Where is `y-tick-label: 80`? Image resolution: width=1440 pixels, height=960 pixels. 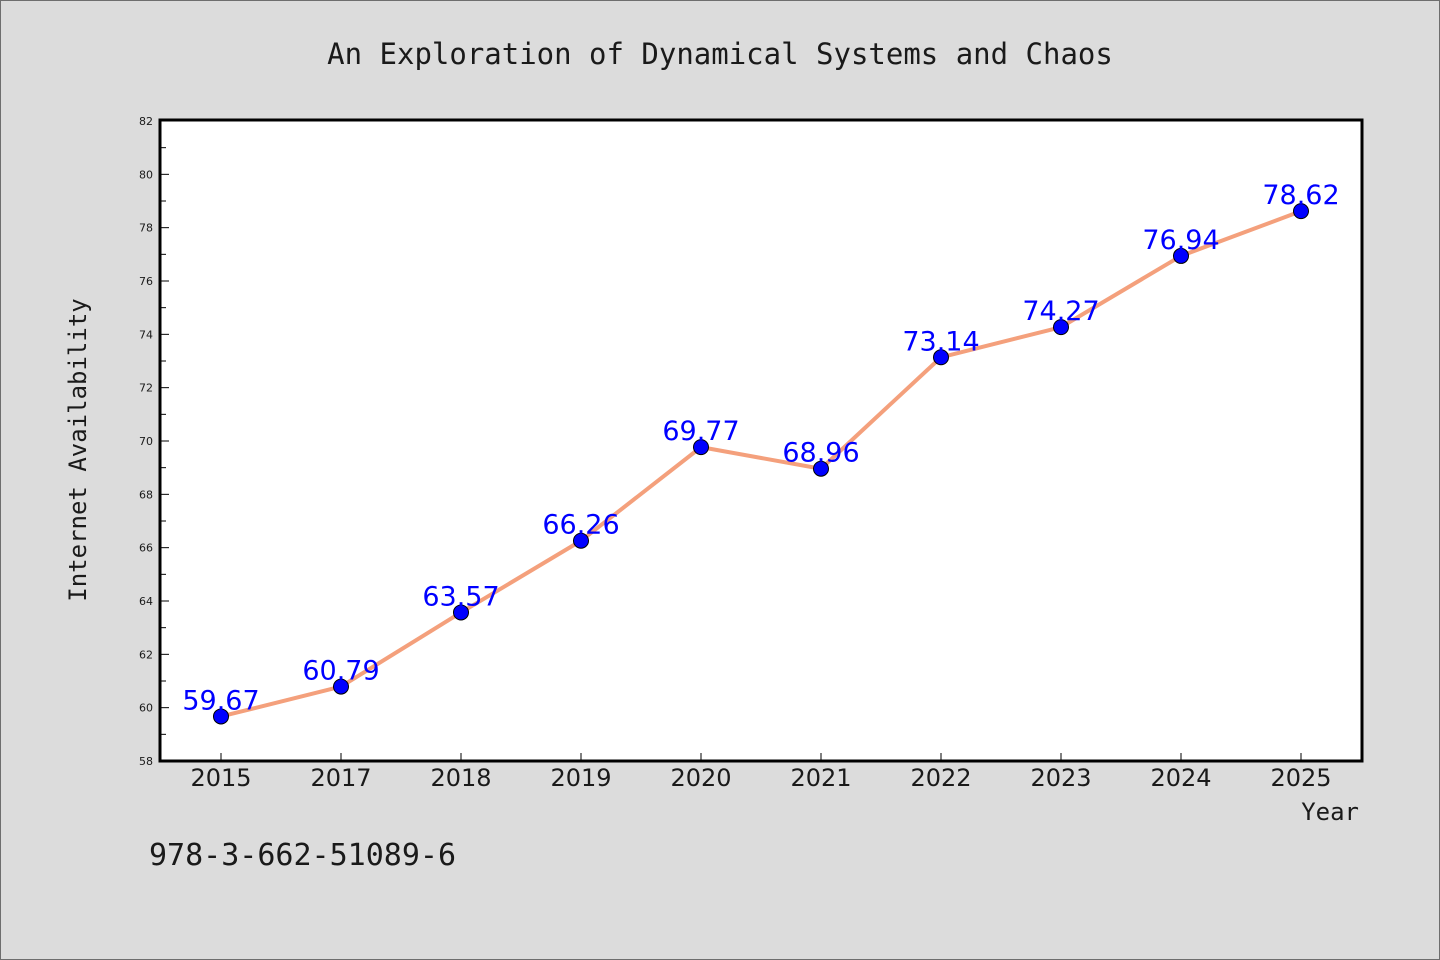 y-tick-label: 80 is located at coordinates (146, 174).